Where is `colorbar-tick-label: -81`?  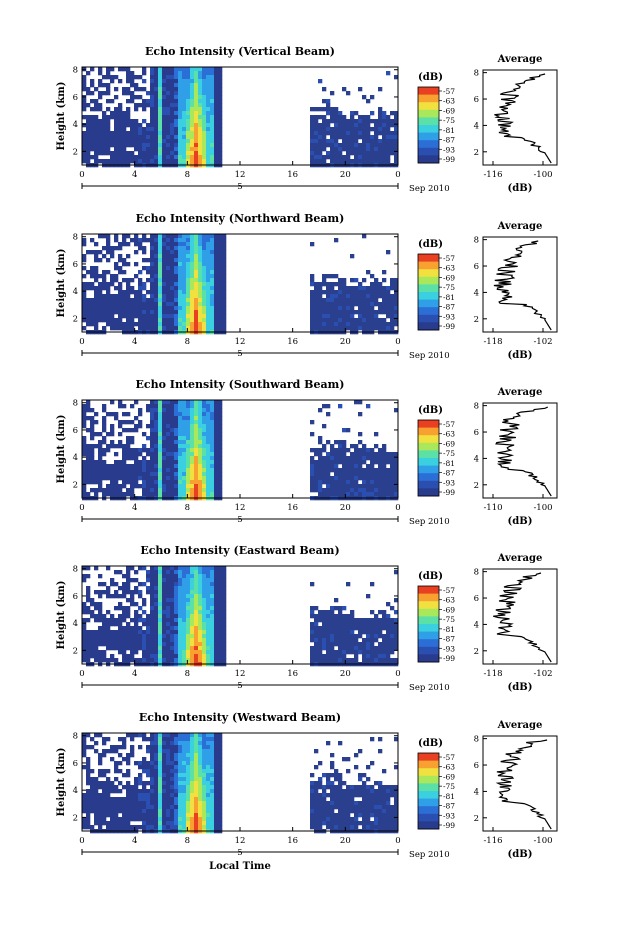
colorbar-tick-label: -81 is located at coordinates (449, 297).